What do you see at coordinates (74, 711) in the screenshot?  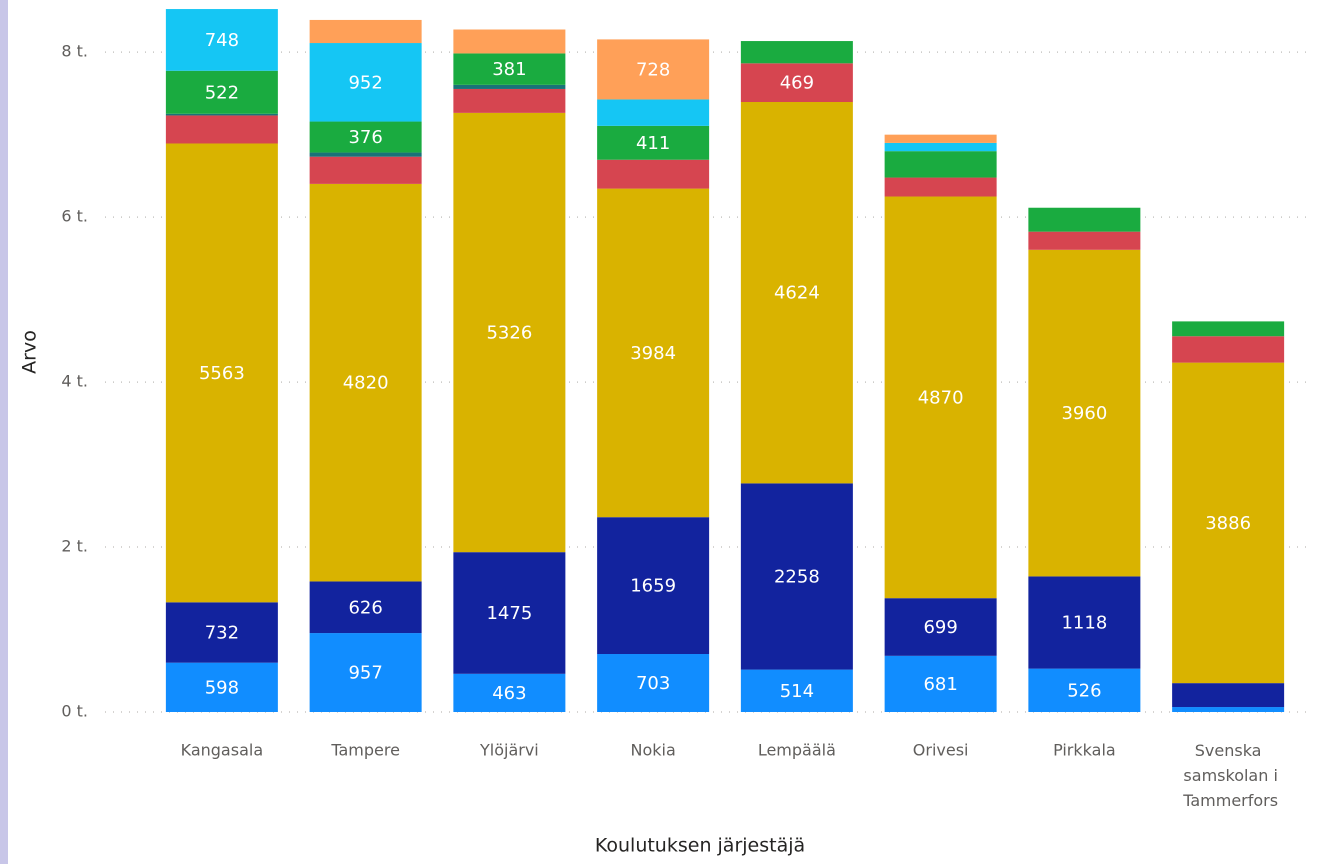 I see `y-tick-label: 0 t.` at bounding box center [74, 711].